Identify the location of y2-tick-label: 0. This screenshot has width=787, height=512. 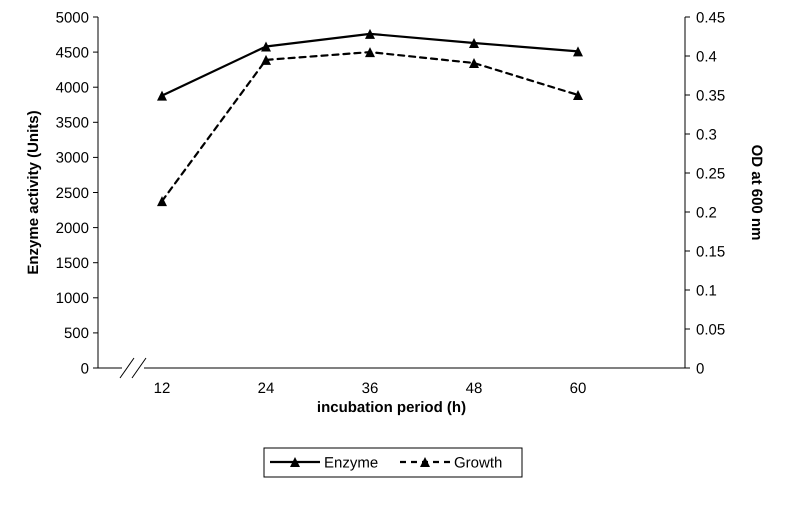
(700, 369).